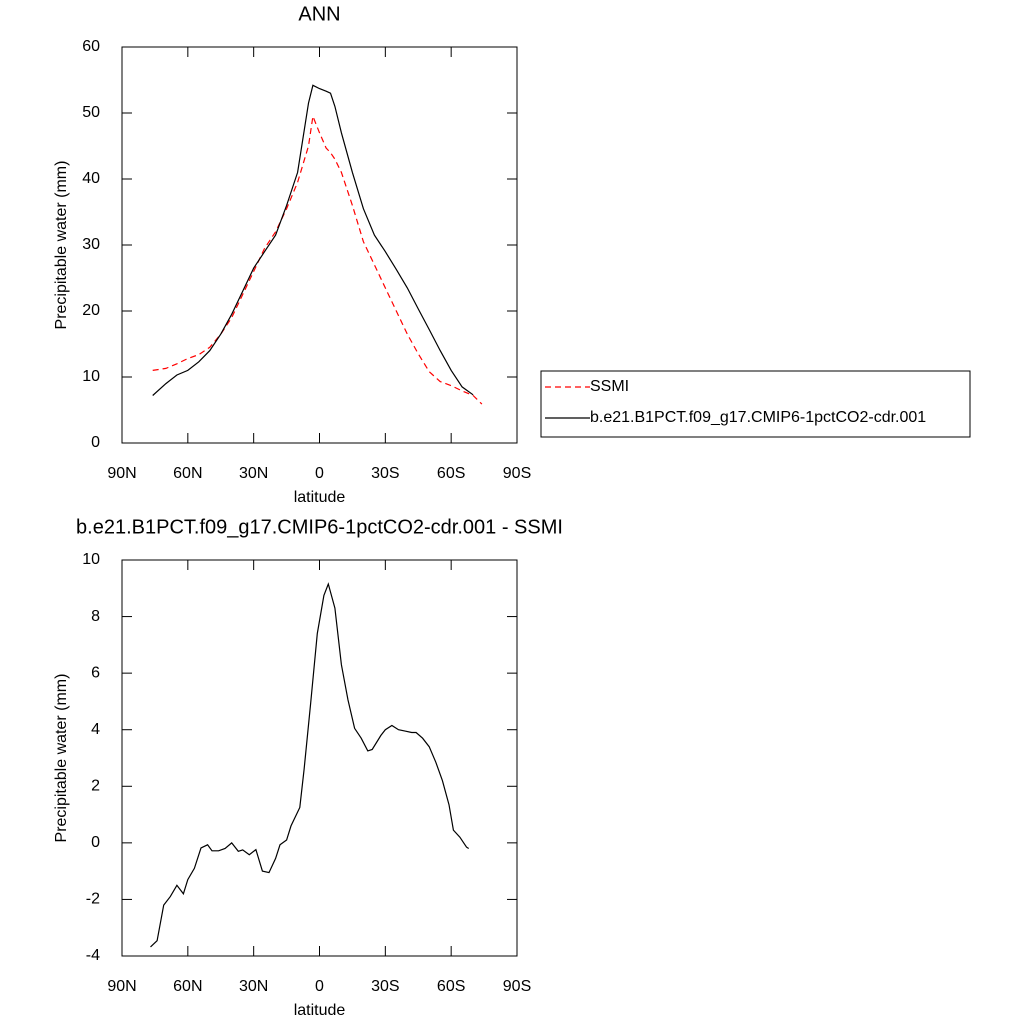 The image size is (1024, 1024). Describe the element at coordinates (91, 178) in the screenshot. I see `y-tick-label: 40` at that location.